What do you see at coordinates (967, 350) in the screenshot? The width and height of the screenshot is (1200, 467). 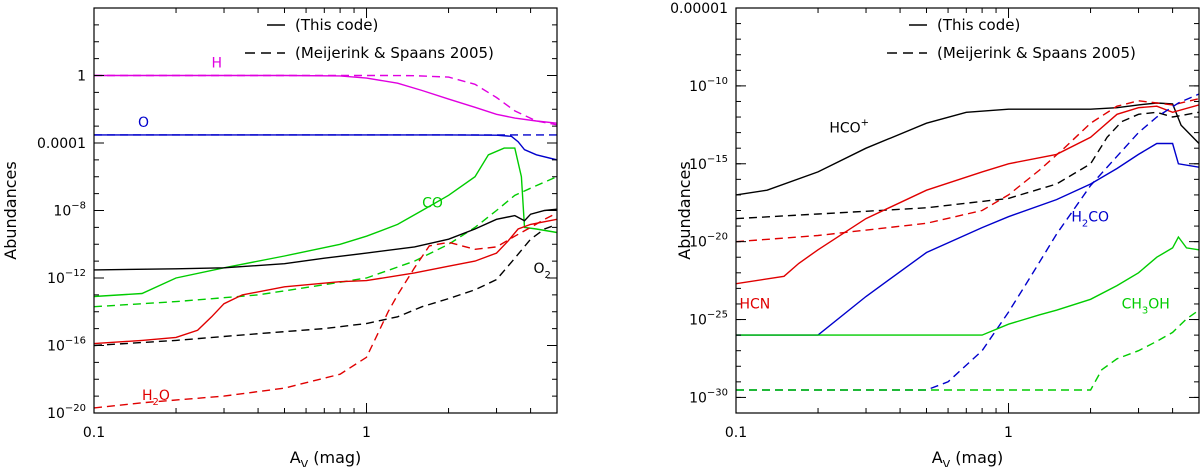 I see `series-line-ch3oh-dashed` at bounding box center [967, 350].